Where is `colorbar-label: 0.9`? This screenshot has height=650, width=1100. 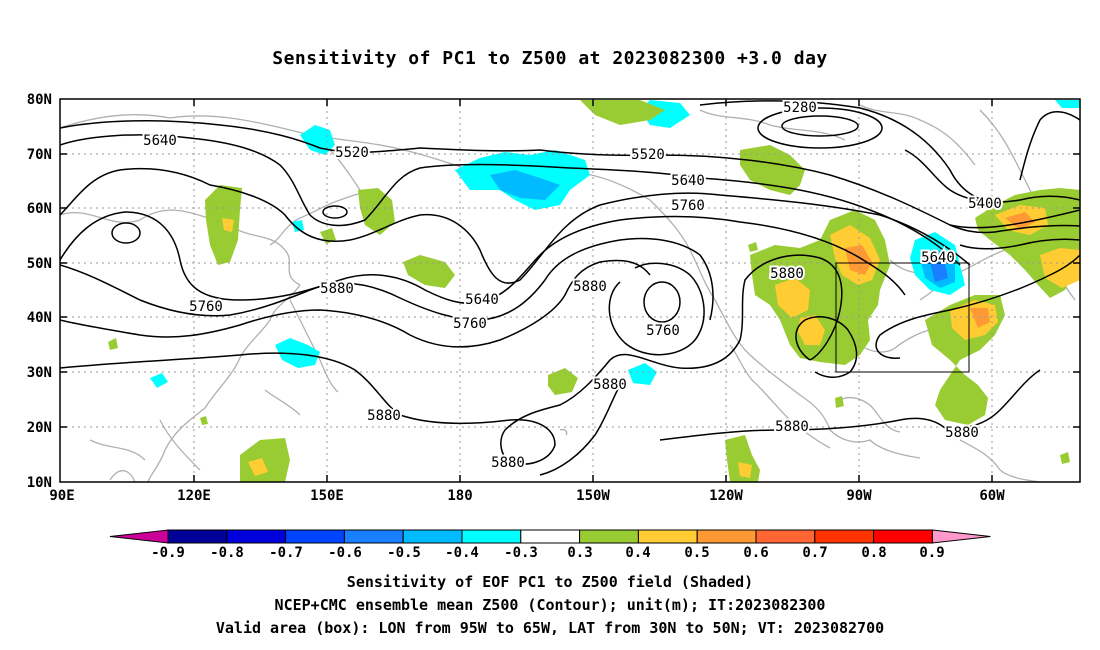 colorbar-label: 0.9 is located at coordinates (931, 553).